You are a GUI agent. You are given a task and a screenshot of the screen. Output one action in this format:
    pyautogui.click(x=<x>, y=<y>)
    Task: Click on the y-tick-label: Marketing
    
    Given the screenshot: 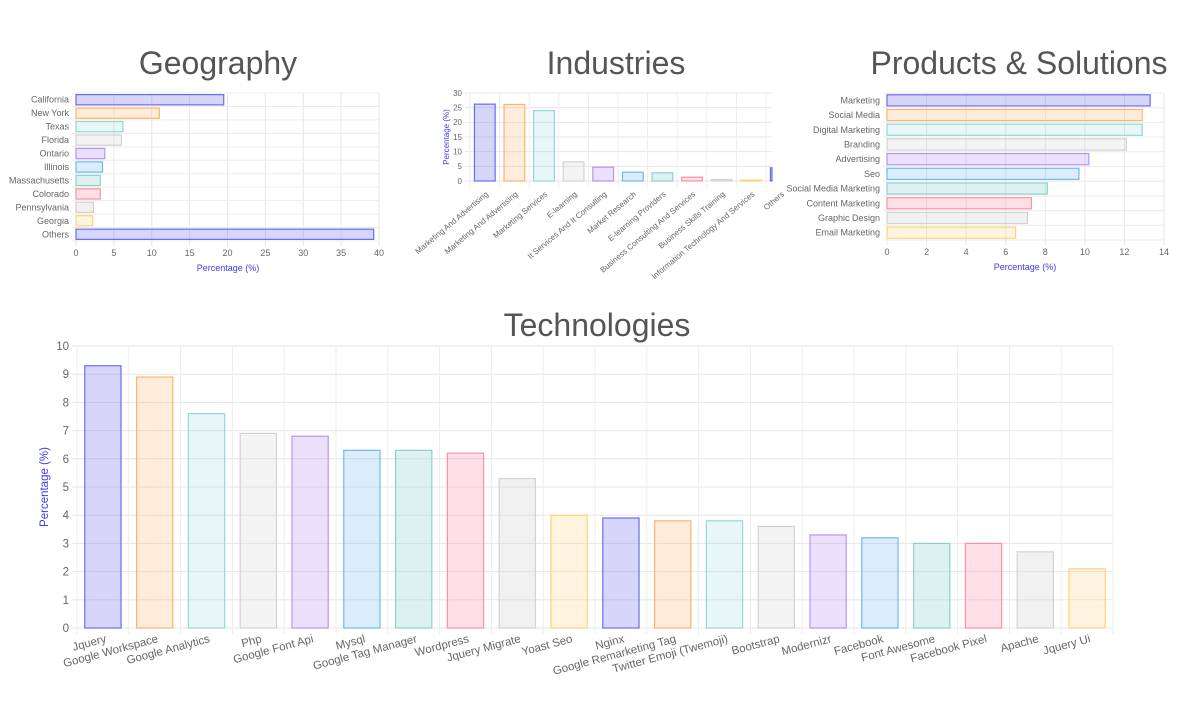 What is the action you would take?
    pyautogui.click(x=860, y=100)
    